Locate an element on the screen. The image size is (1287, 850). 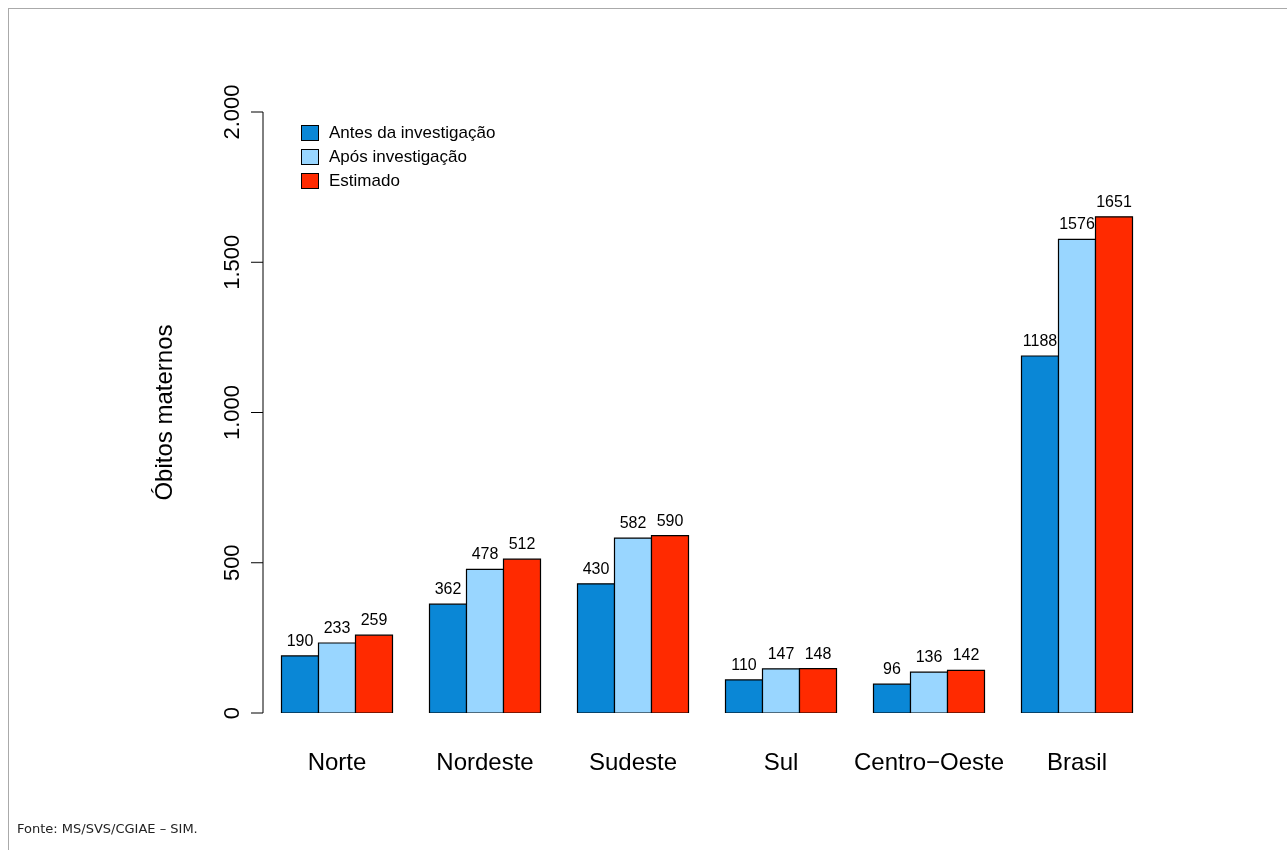
source-note: Fonte: MS/SVS/CGIAE – SIM. is located at coordinates (107, 828).